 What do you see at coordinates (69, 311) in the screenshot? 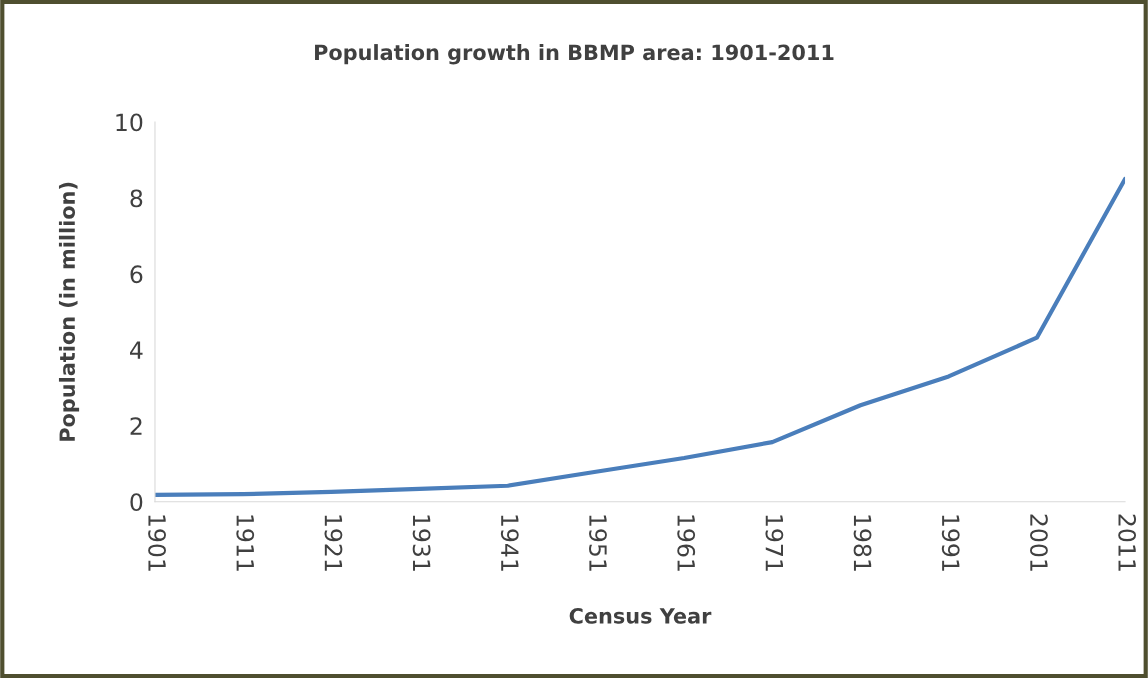
I see `y-axis-title: Population (in million)` at bounding box center [69, 311].